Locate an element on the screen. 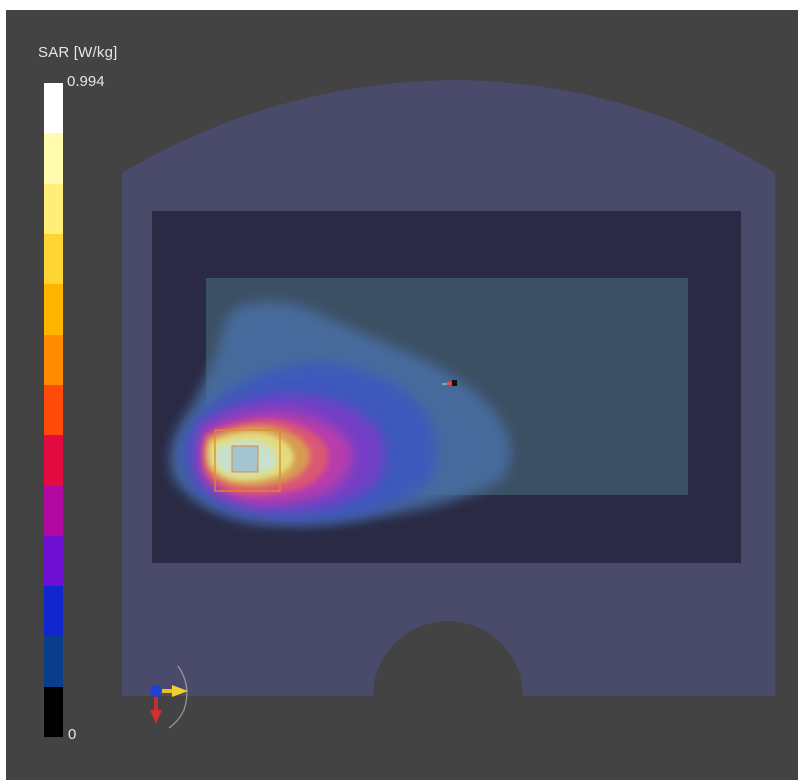 The height and width of the screenshot is (783, 798). colorbar is located at coordinates (53, 410).